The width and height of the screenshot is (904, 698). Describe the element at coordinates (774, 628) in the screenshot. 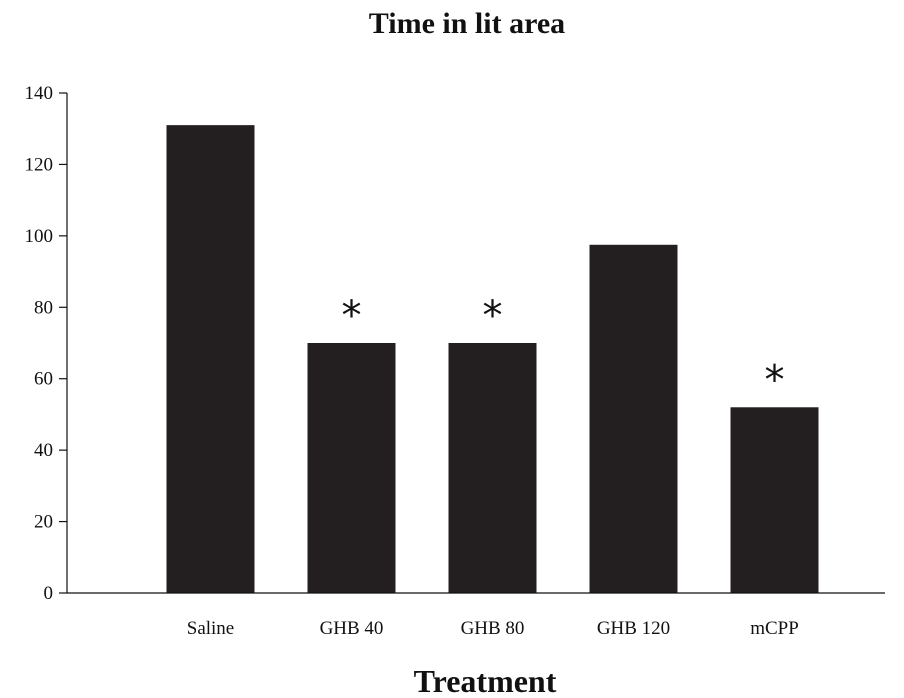

I see `x-tick-label: mCPP` at that location.